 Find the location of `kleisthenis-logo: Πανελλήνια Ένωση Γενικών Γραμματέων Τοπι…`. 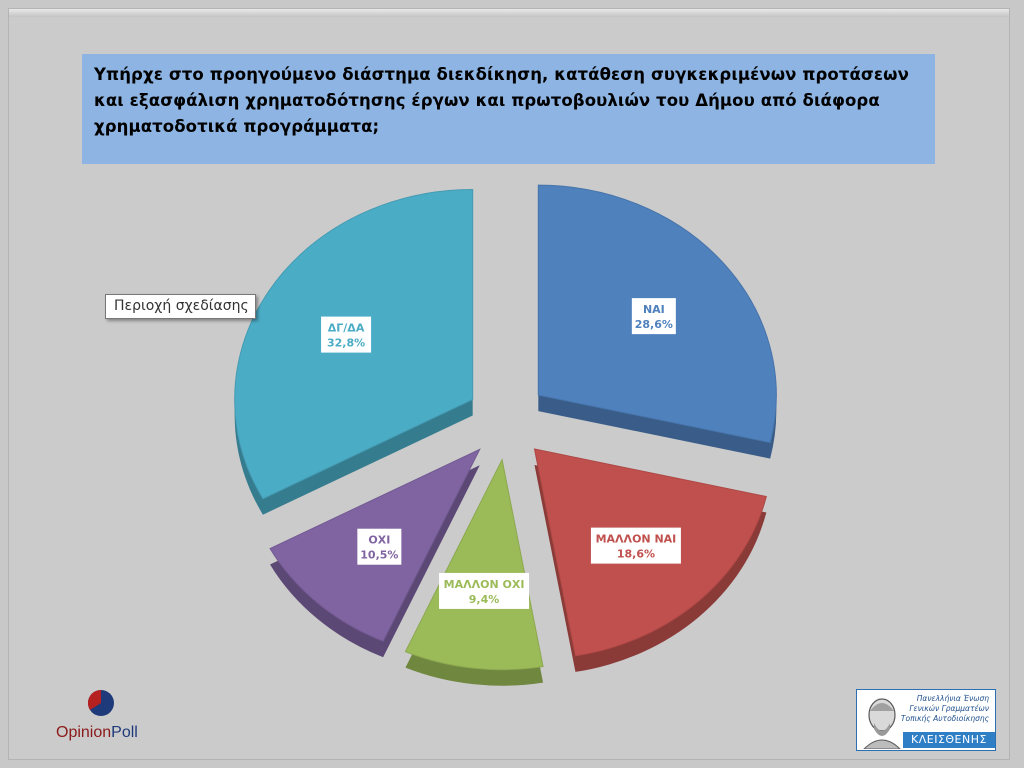

kleisthenis-logo: Πανελλήνια Ένωση Γενικών Γραμματέων Τοπι… is located at coordinates (926, 720).